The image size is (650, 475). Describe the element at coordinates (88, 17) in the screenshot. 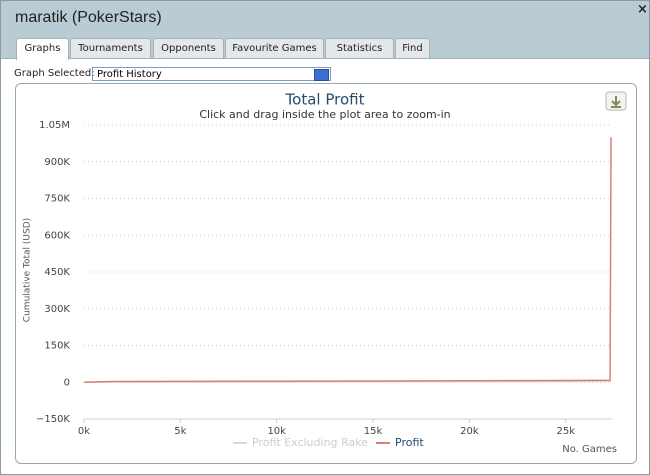

I see `window-title: maratik (PokerStars)` at that location.